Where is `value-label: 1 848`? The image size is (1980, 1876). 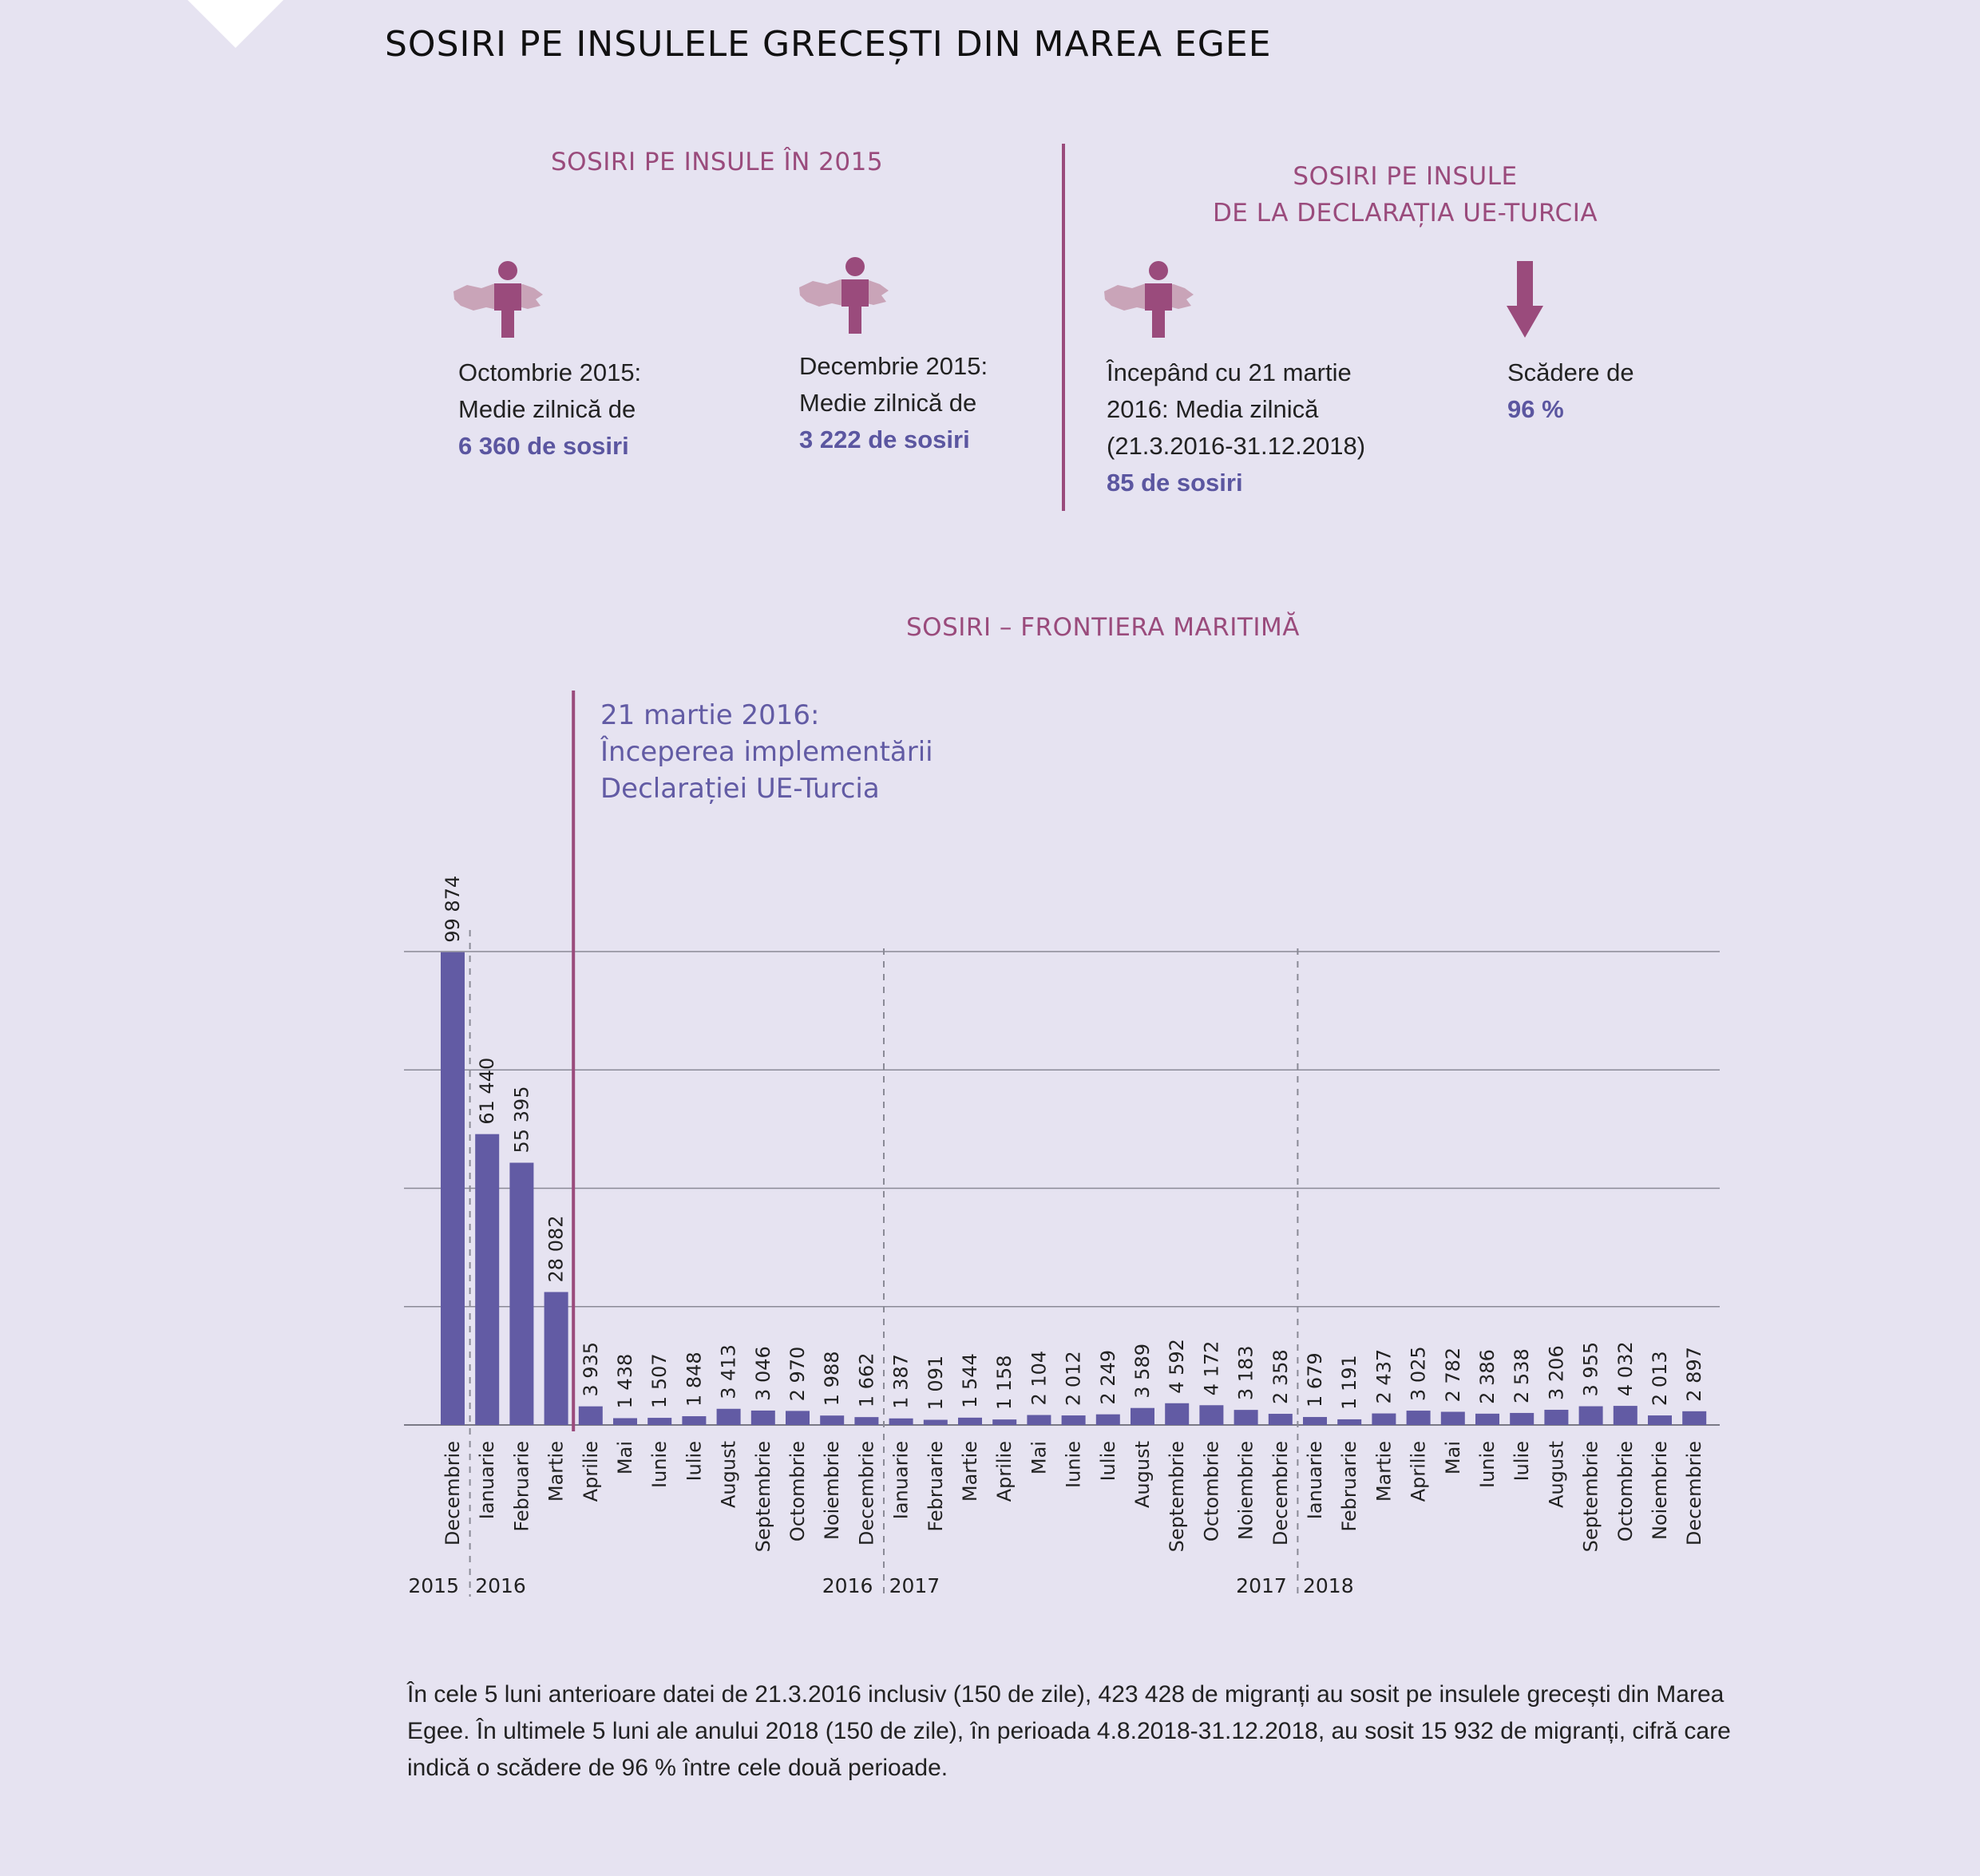 value-label: 1 848 is located at coordinates (694, 1379).